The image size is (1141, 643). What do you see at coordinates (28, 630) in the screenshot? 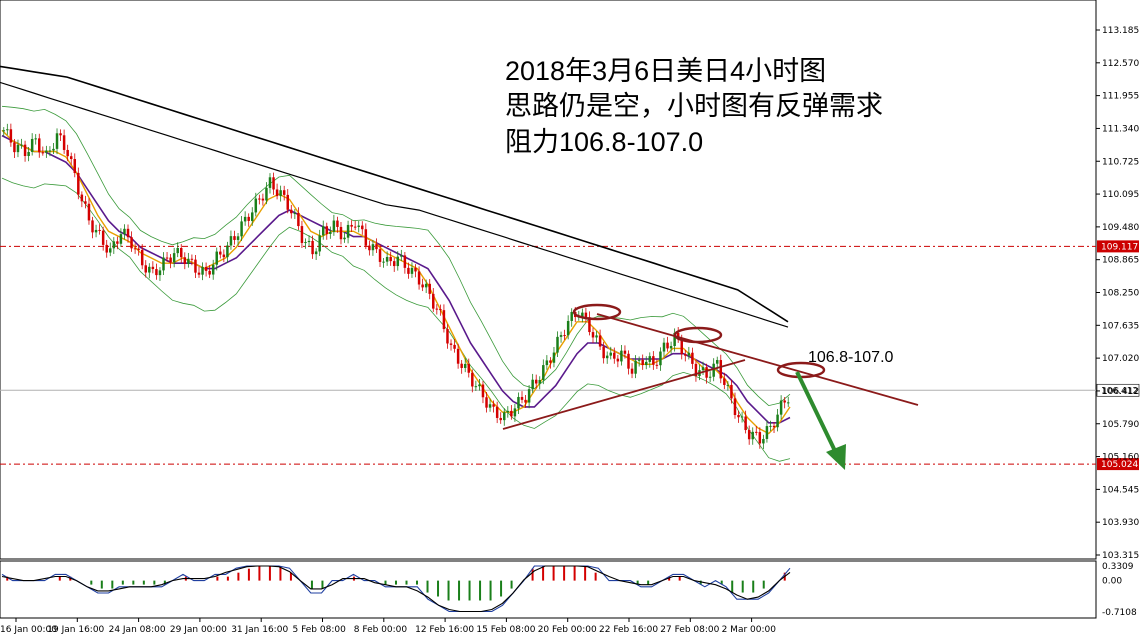
I see `x-tick-label: 16 Jan 00:00` at bounding box center [28, 630].